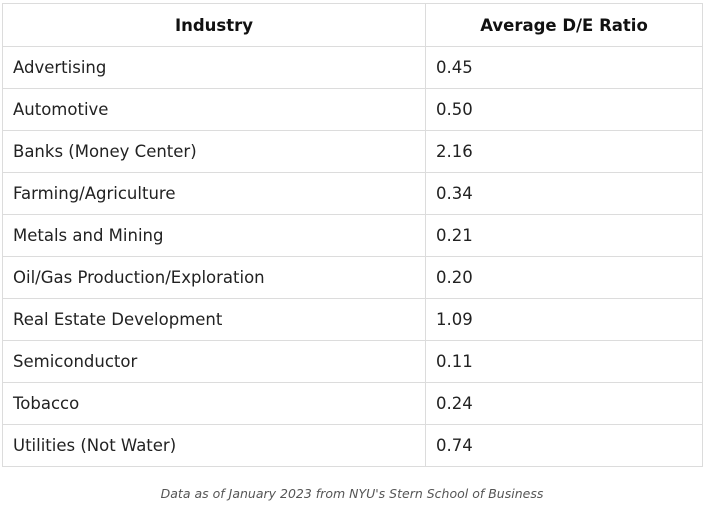  I want to click on header-average-de-ratio: Average D/E Ratio, so click(564, 25).